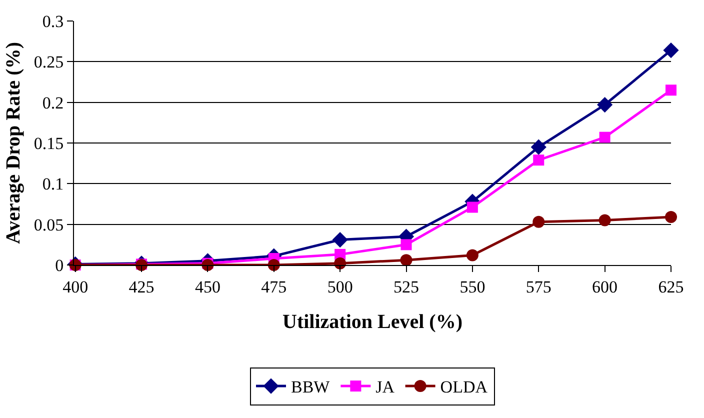  What do you see at coordinates (311, 387) in the screenshot?
I see `legend-label: BBW` at bounding box center [311, 387].